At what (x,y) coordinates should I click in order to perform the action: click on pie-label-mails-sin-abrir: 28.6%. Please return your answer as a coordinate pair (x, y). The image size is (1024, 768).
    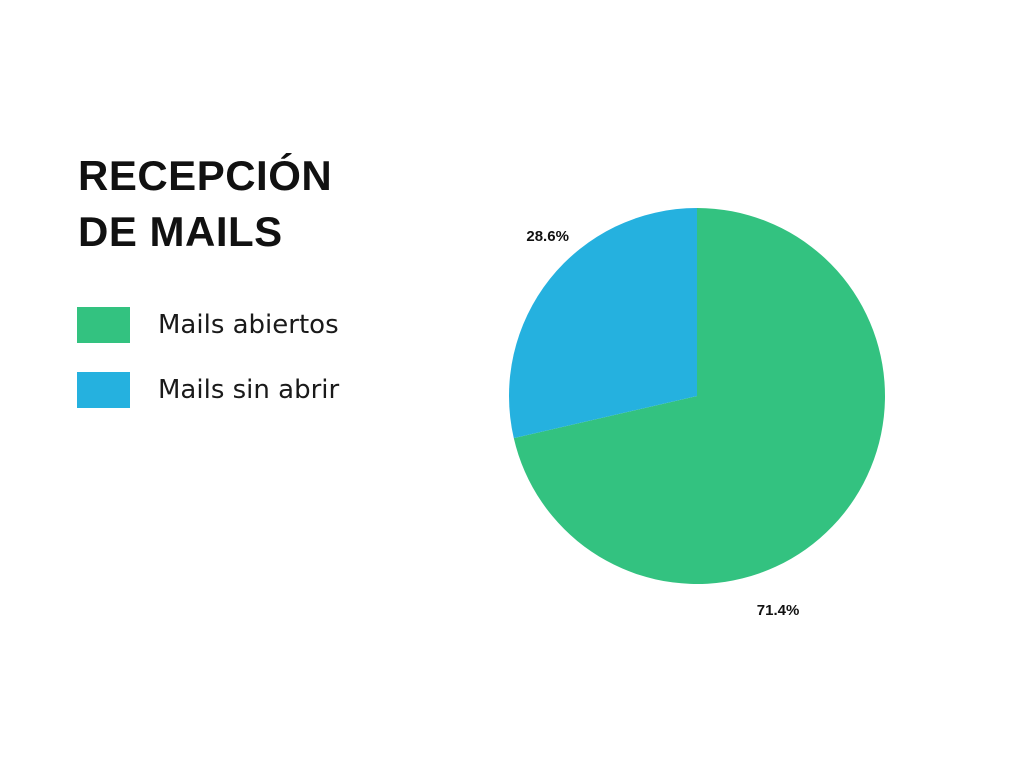
    Looking at the image, I should click on (547, 236).